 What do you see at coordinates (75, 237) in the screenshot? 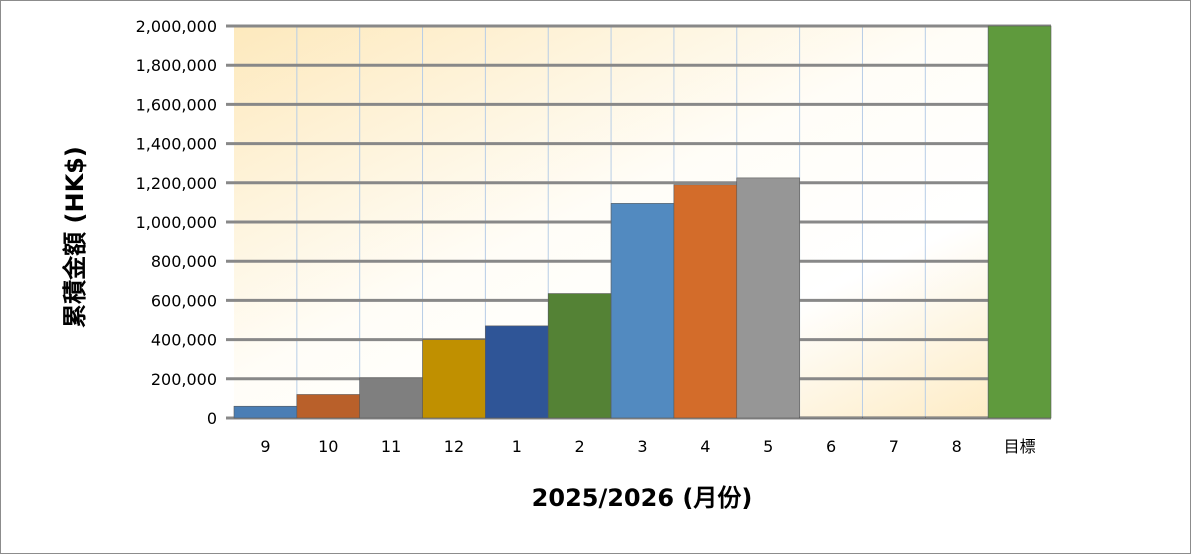
I see `y-axis-title: 累積金額 (HK$)` at bounding box center [75, 237].